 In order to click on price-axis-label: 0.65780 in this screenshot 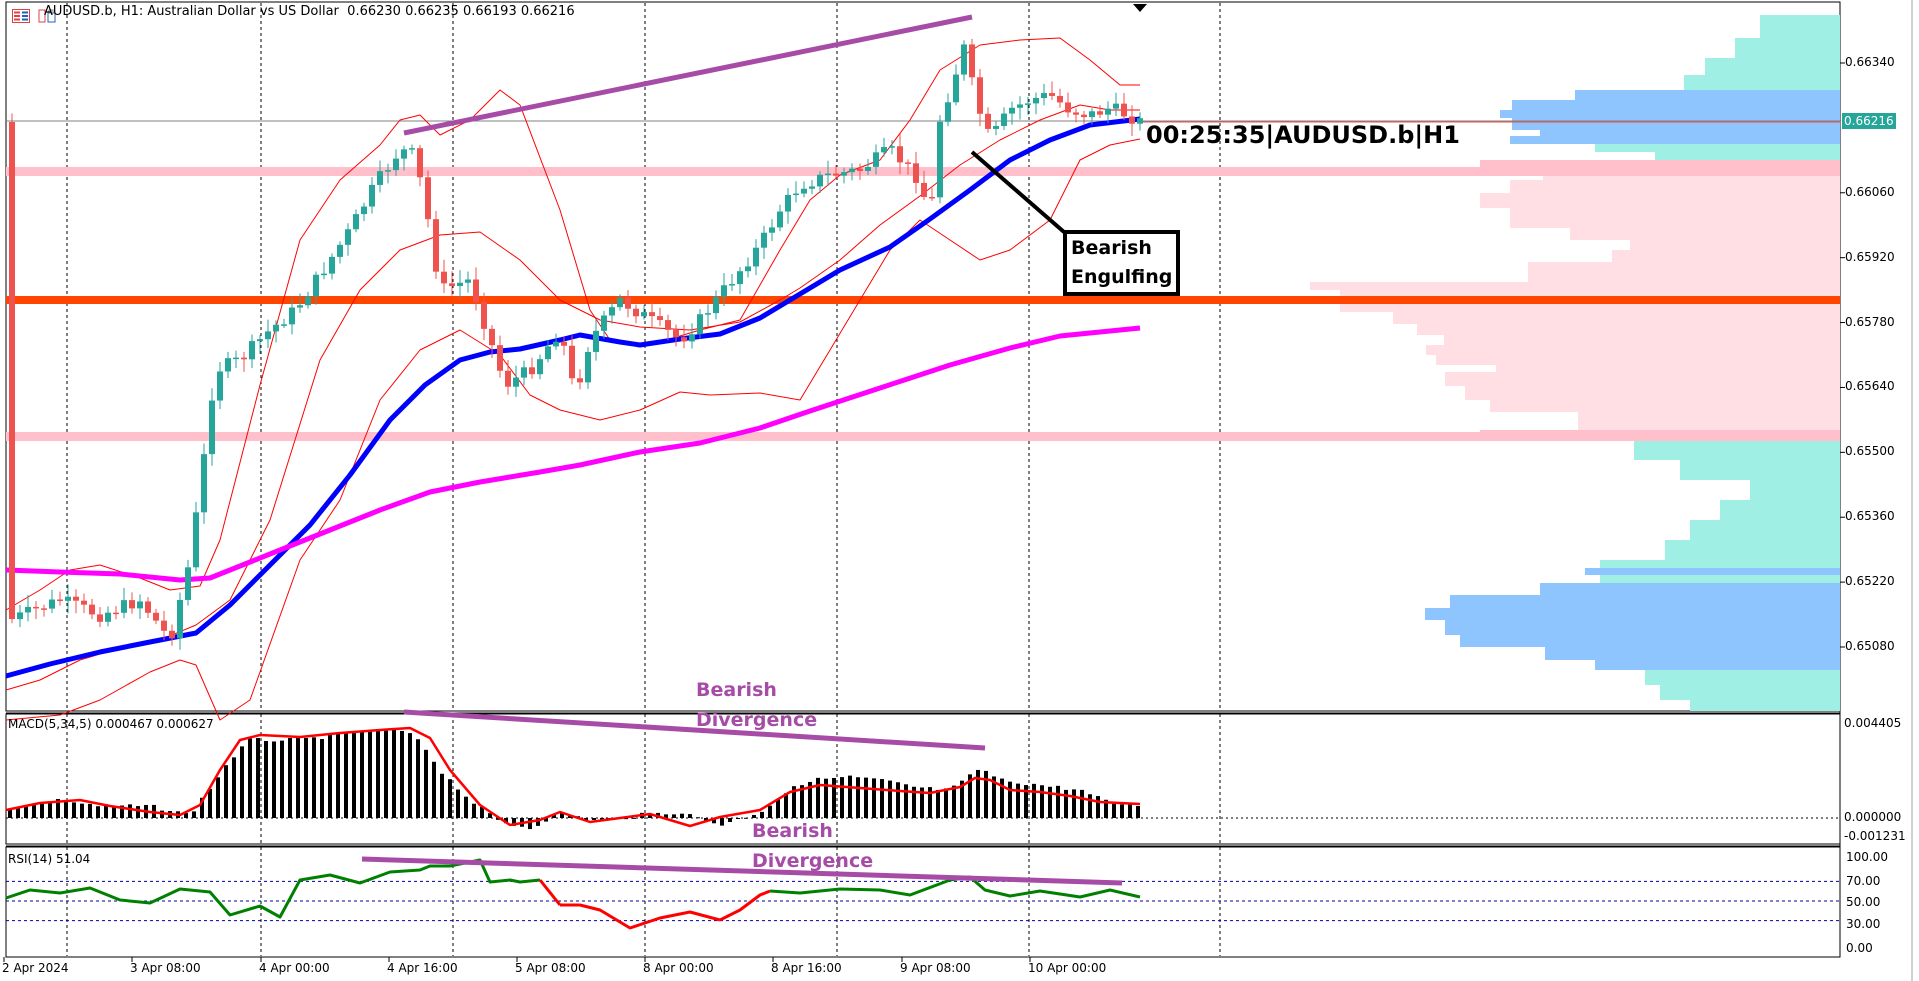, I will do `click(1870, 321)`.